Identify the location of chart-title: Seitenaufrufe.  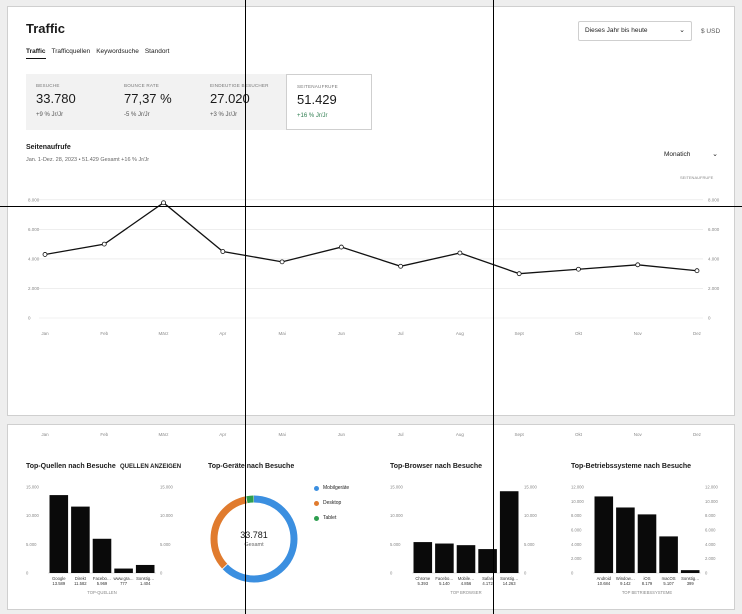
(48, 147).